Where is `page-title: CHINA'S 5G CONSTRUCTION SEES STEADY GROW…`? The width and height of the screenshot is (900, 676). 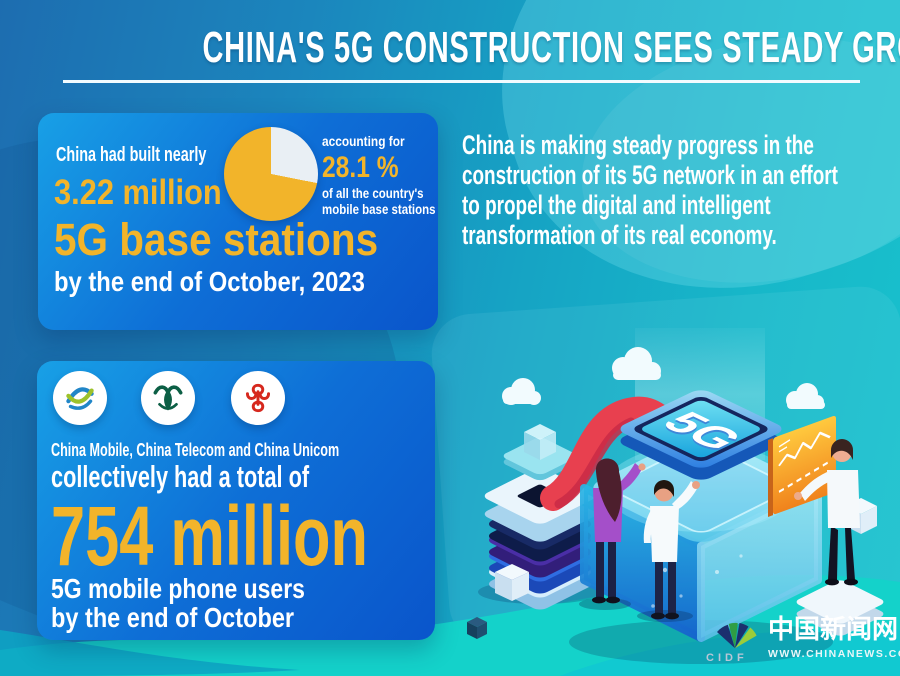 page-title: CHINA'S 5G CONSTRUCTION SEES STEADY GROW… is located at coordinates (551, 47).